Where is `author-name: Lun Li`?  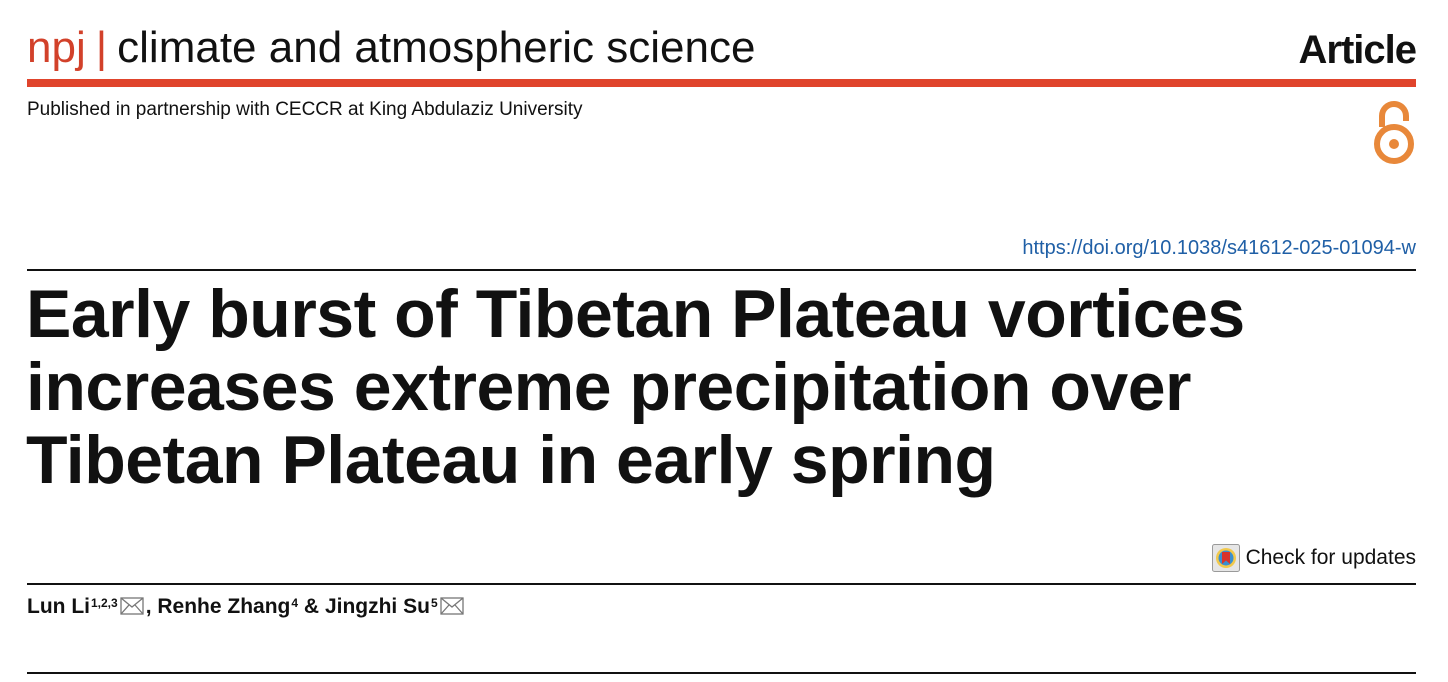
author-name: Lun Li is located at coordinates (58, 606).